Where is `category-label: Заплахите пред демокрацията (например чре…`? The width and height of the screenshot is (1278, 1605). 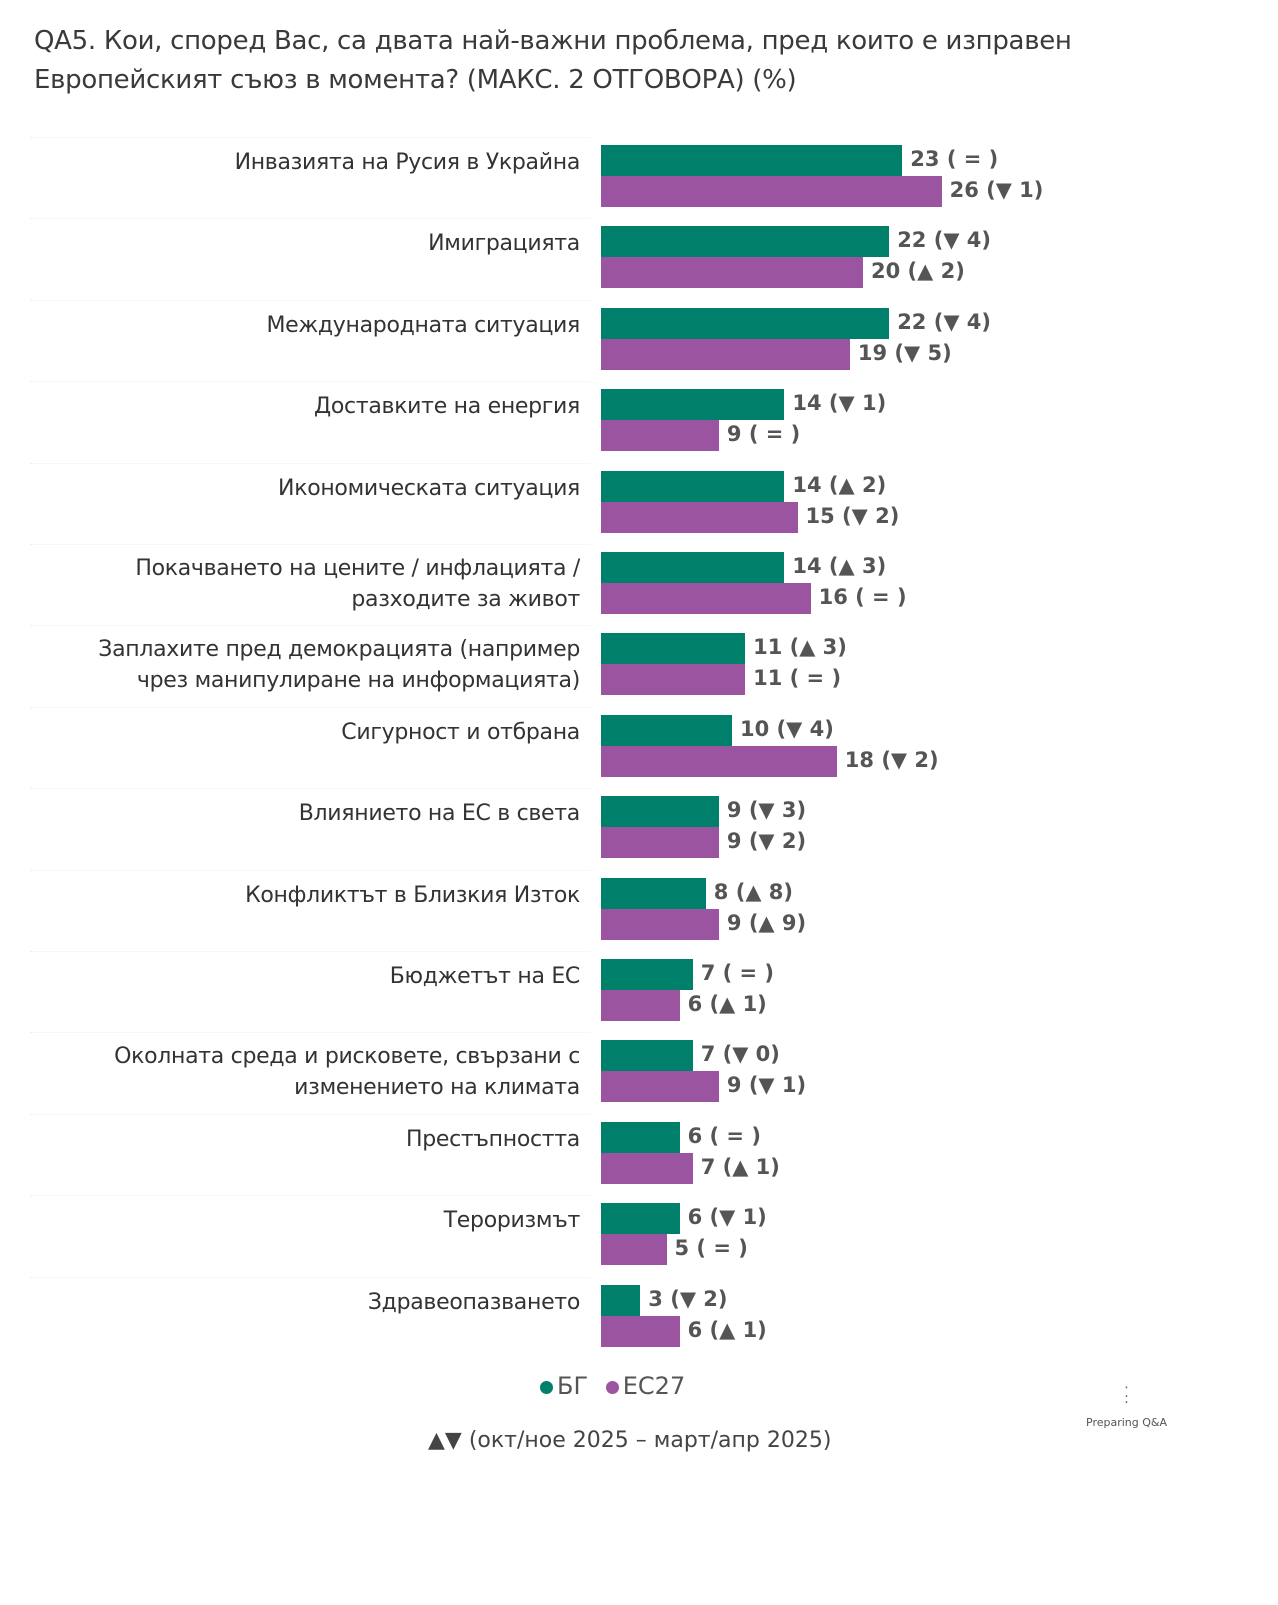 category-label: Заплахите пред демокрацията (например чре… is located at coordinates (300, 665).